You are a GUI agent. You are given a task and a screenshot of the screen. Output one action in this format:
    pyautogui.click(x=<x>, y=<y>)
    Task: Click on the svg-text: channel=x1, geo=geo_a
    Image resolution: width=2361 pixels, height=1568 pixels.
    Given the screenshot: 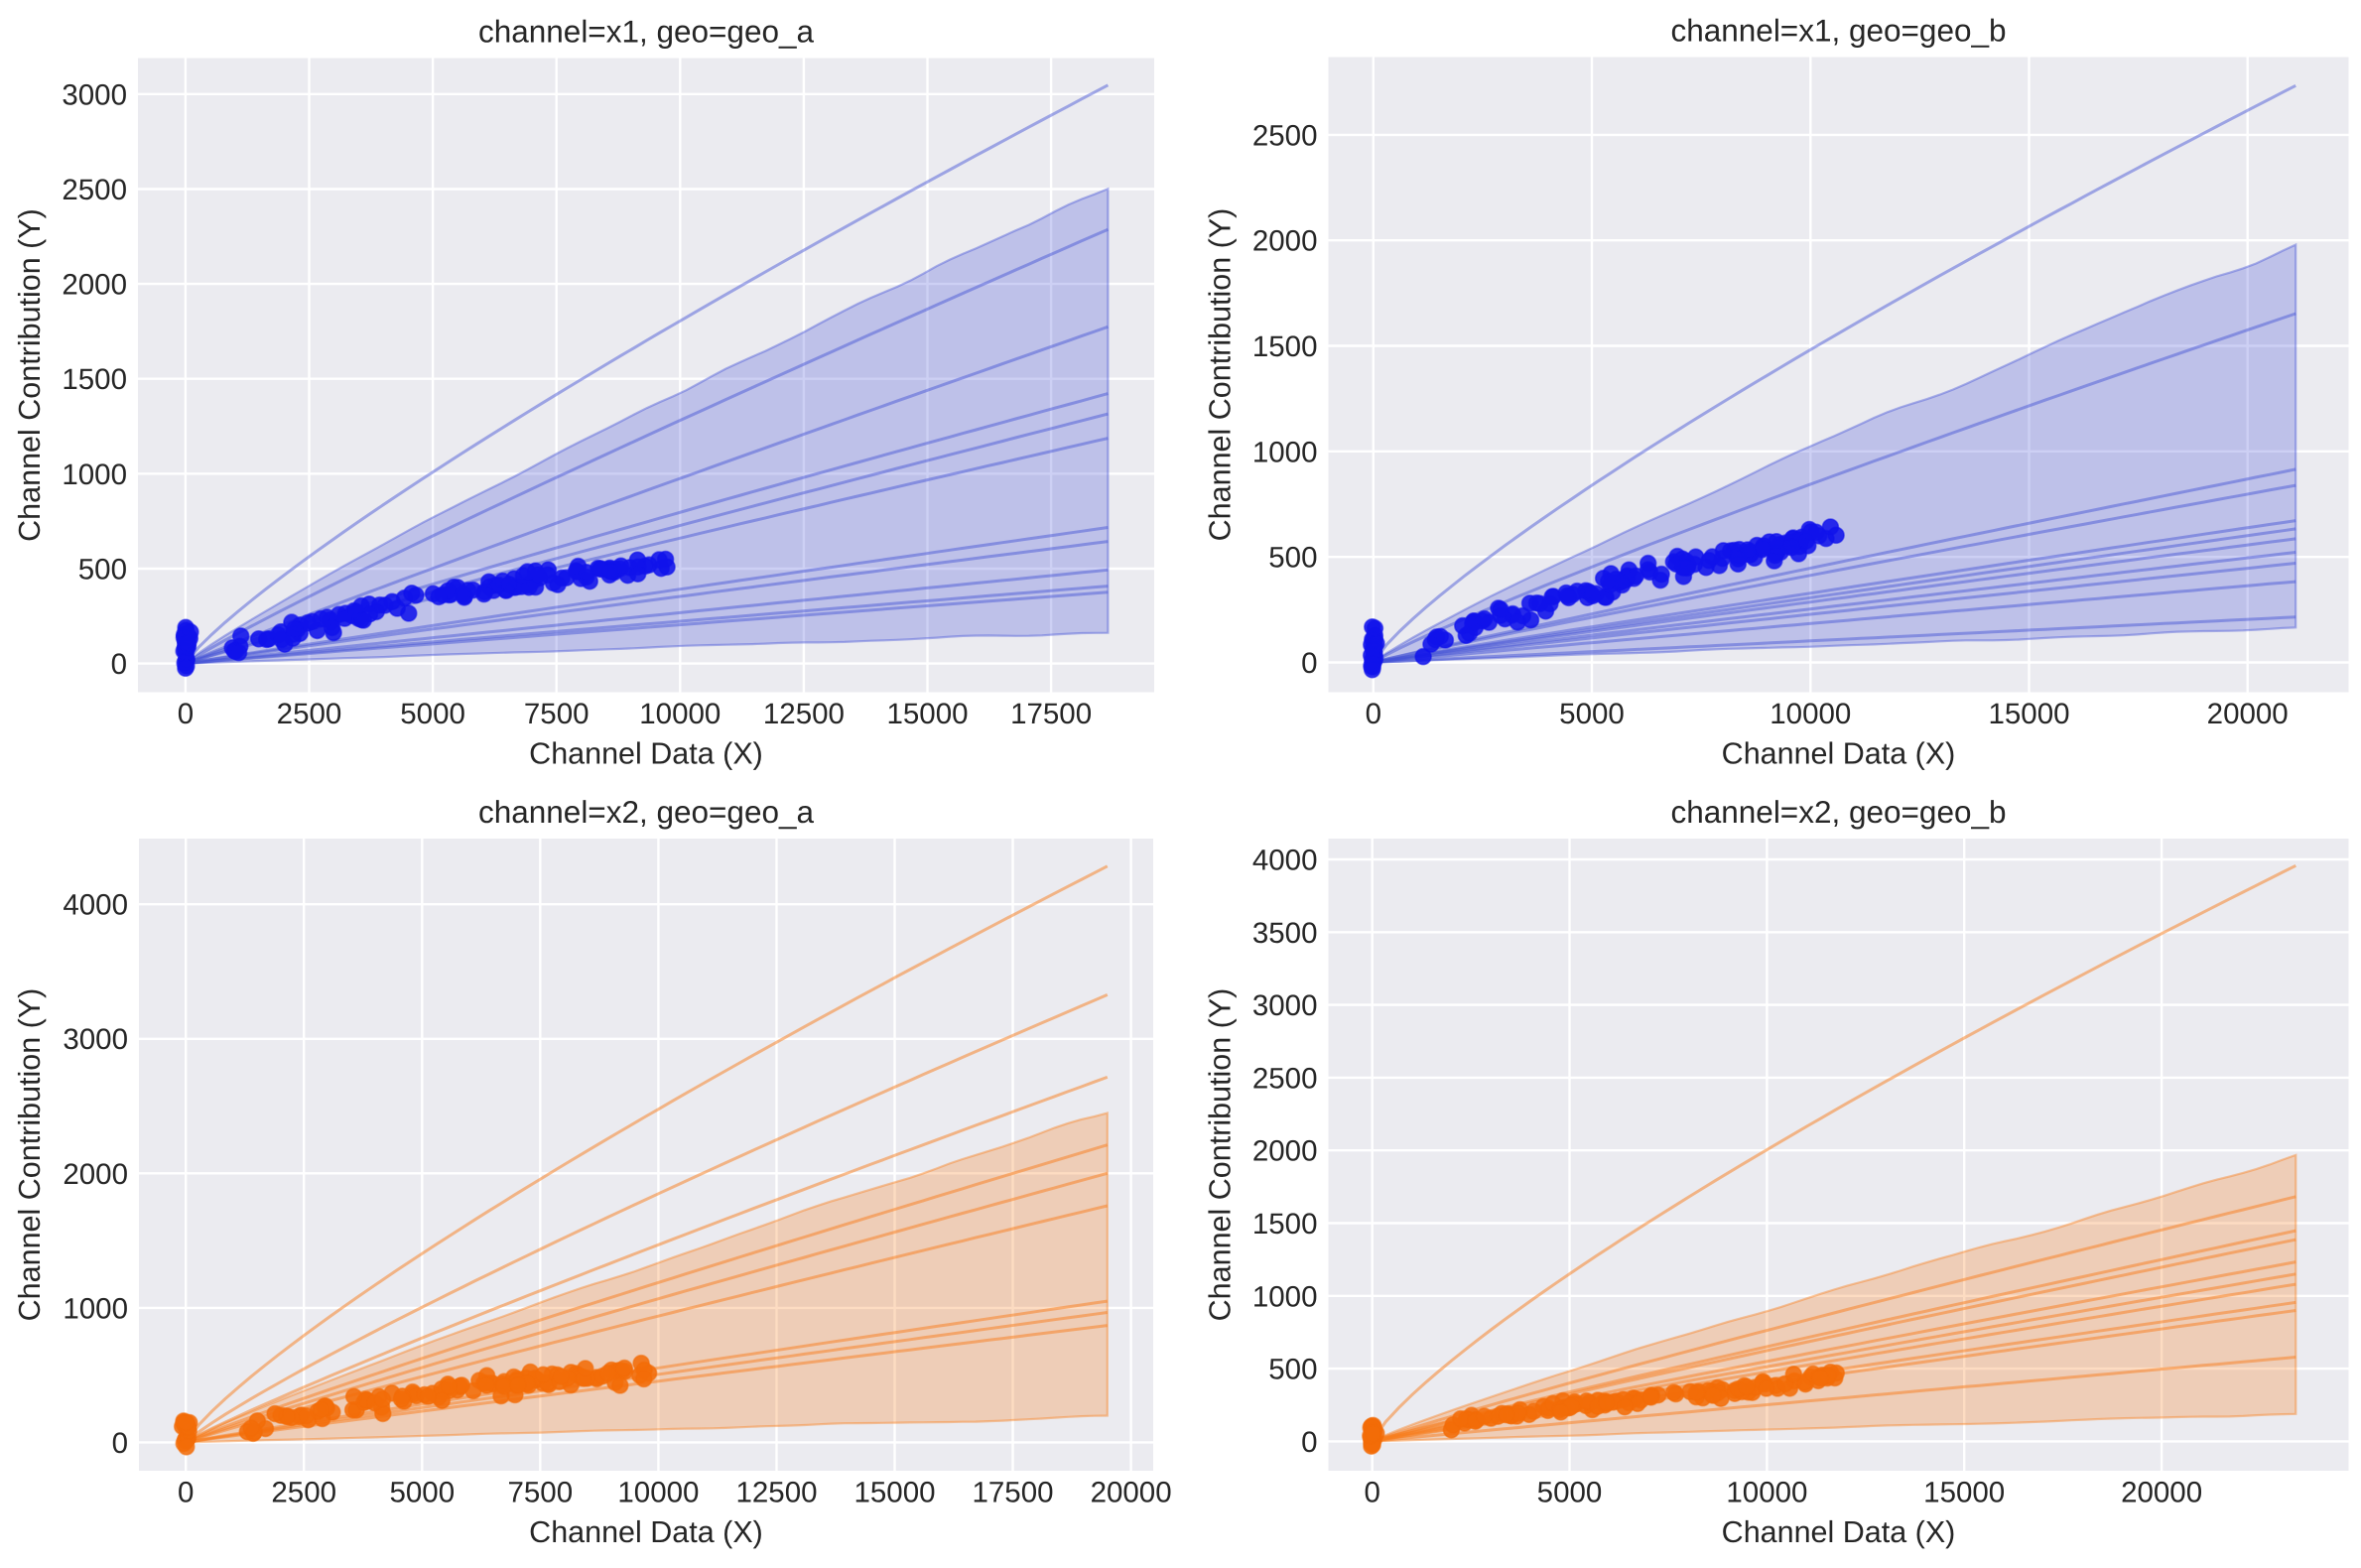 What is the action you would take?
    pyautogui.click(x=646, y=32)
    